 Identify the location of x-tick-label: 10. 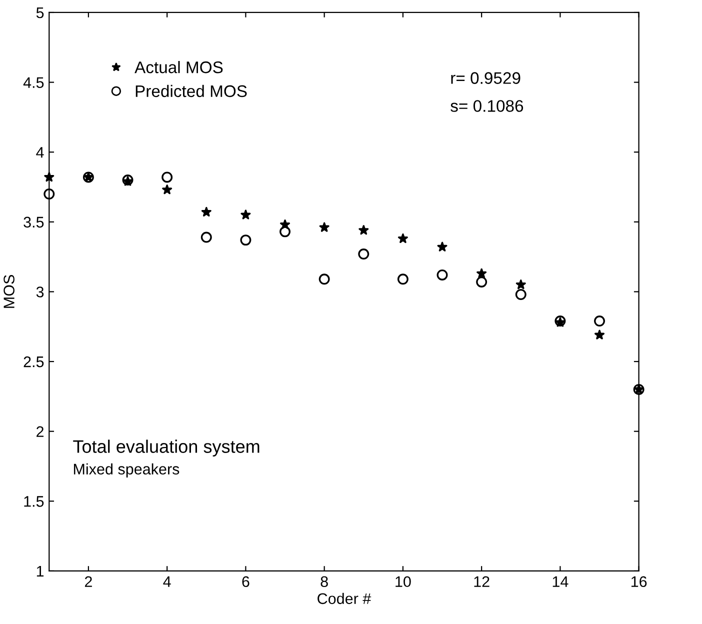
(403, 582).